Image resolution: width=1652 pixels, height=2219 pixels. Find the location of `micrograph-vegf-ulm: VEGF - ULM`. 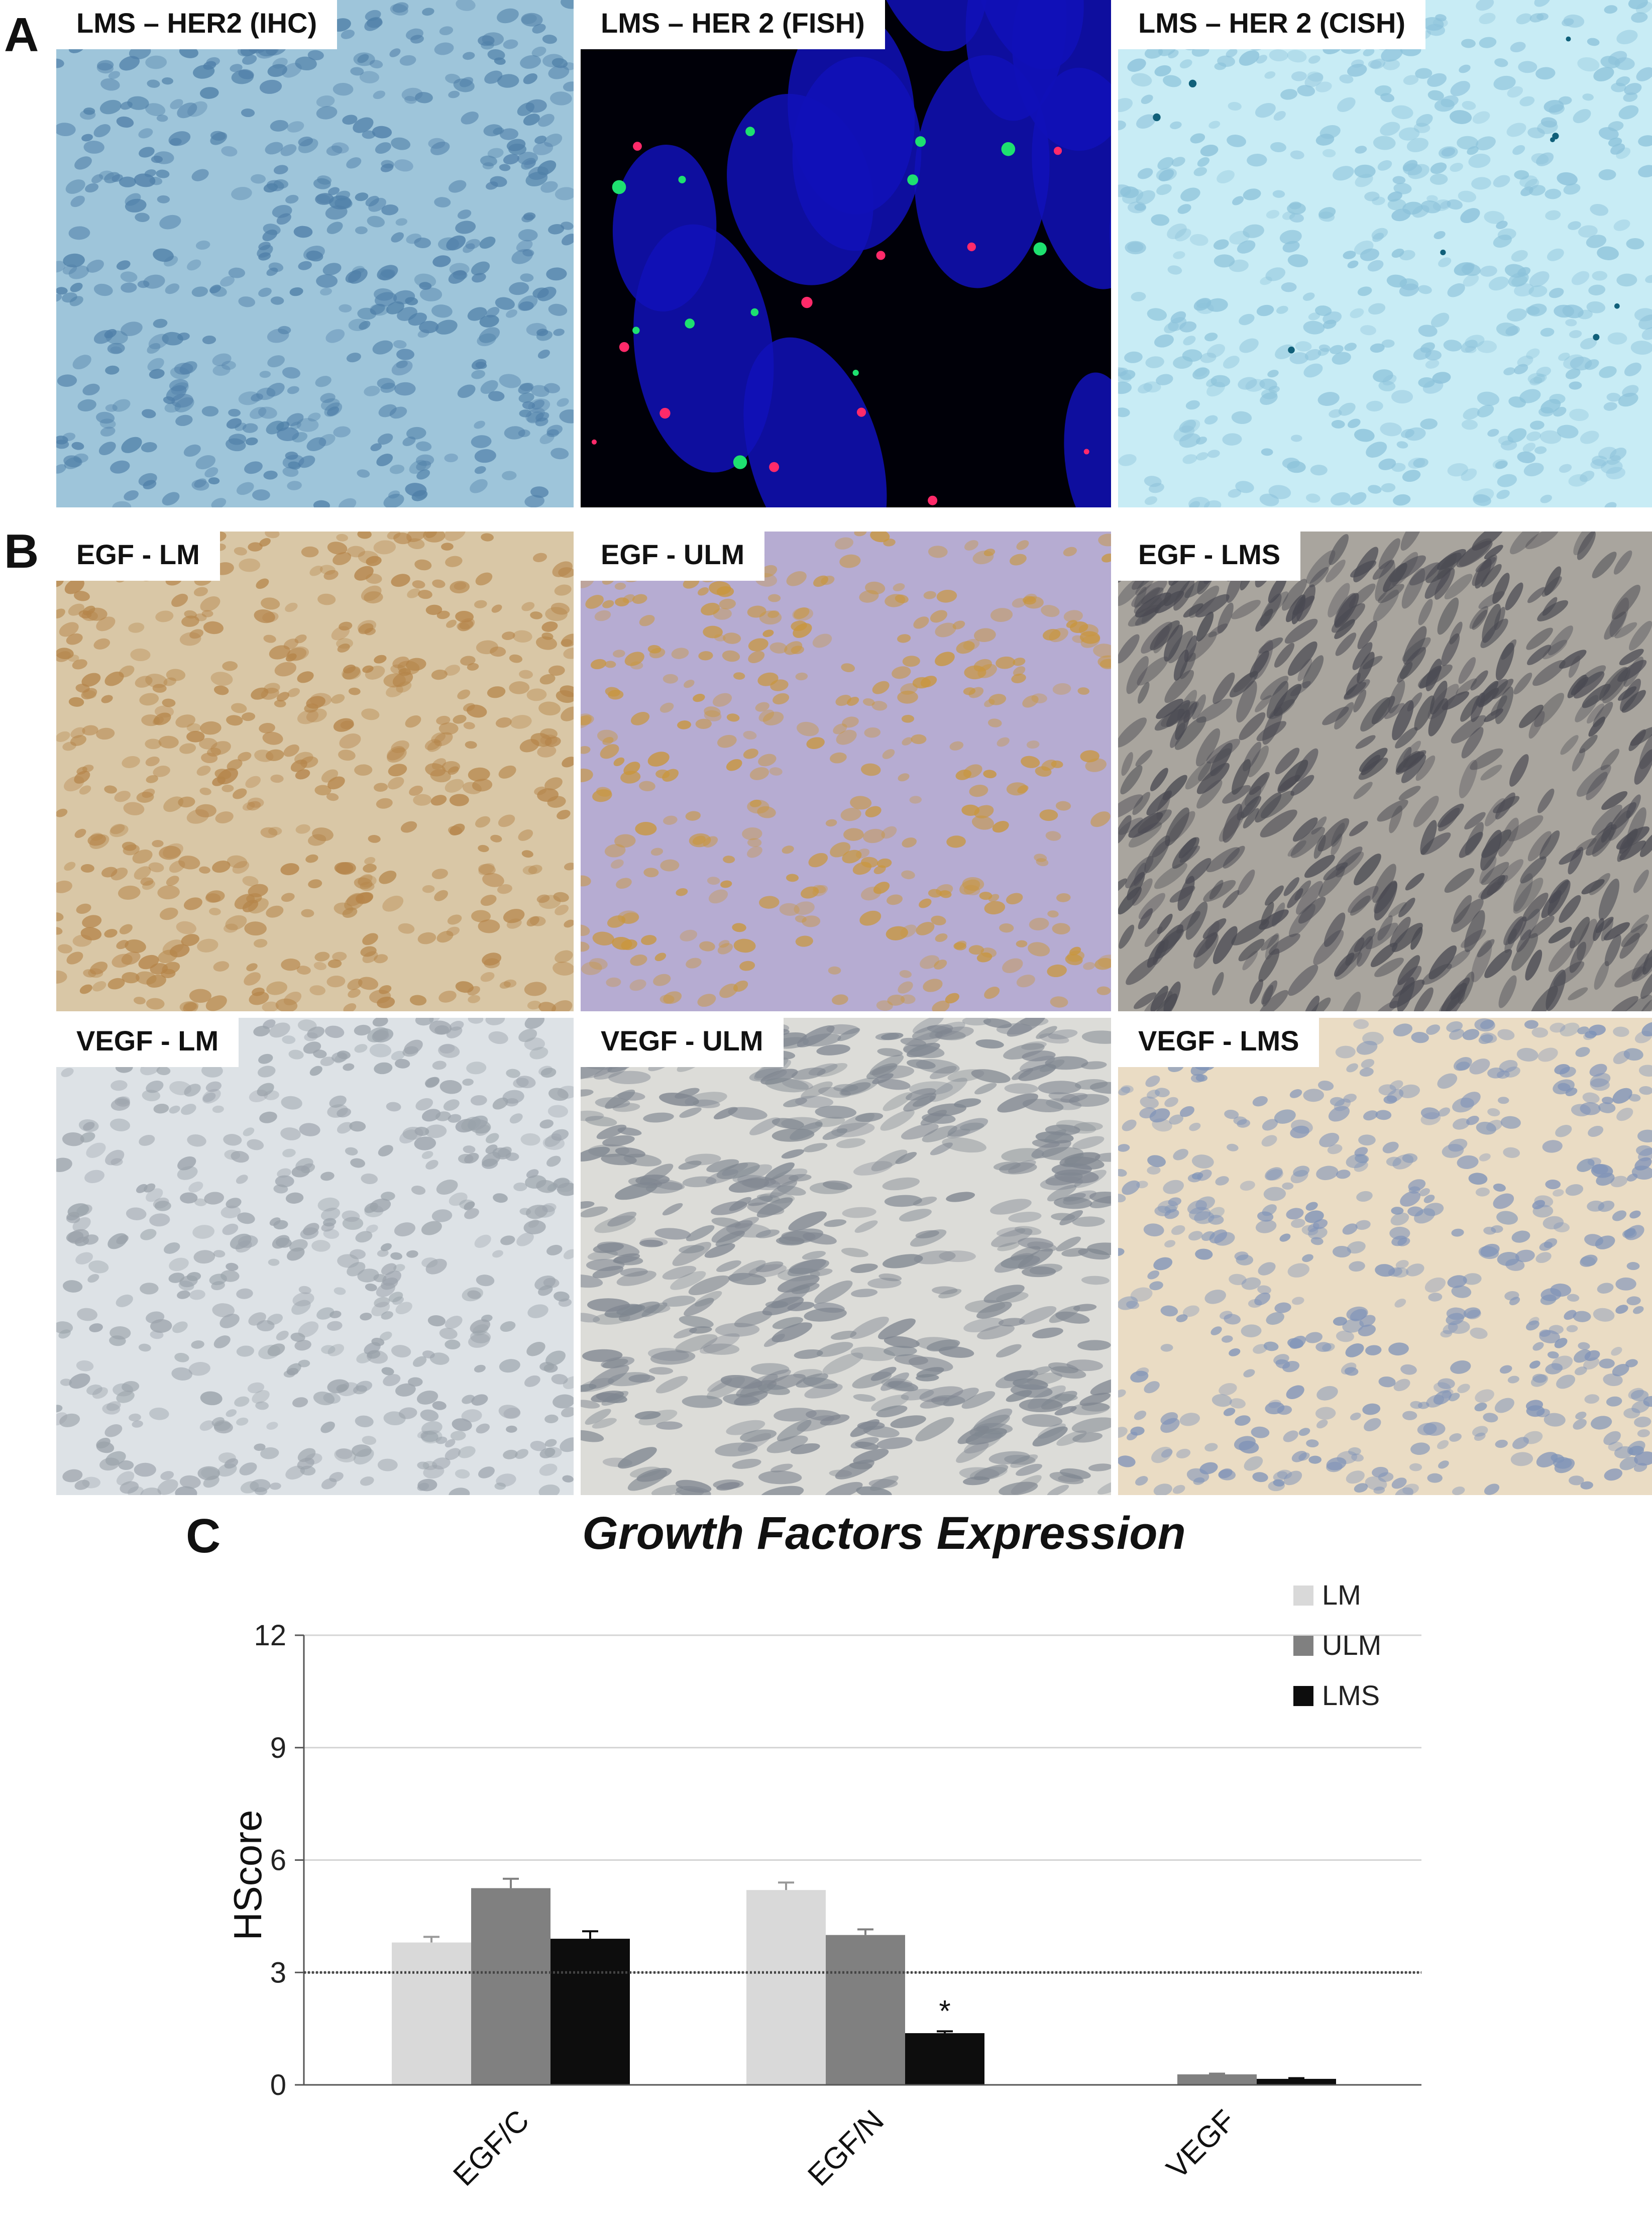

micrograph-vegf-ulm: VEGF - ULM is located at coordinates (846, 1257).